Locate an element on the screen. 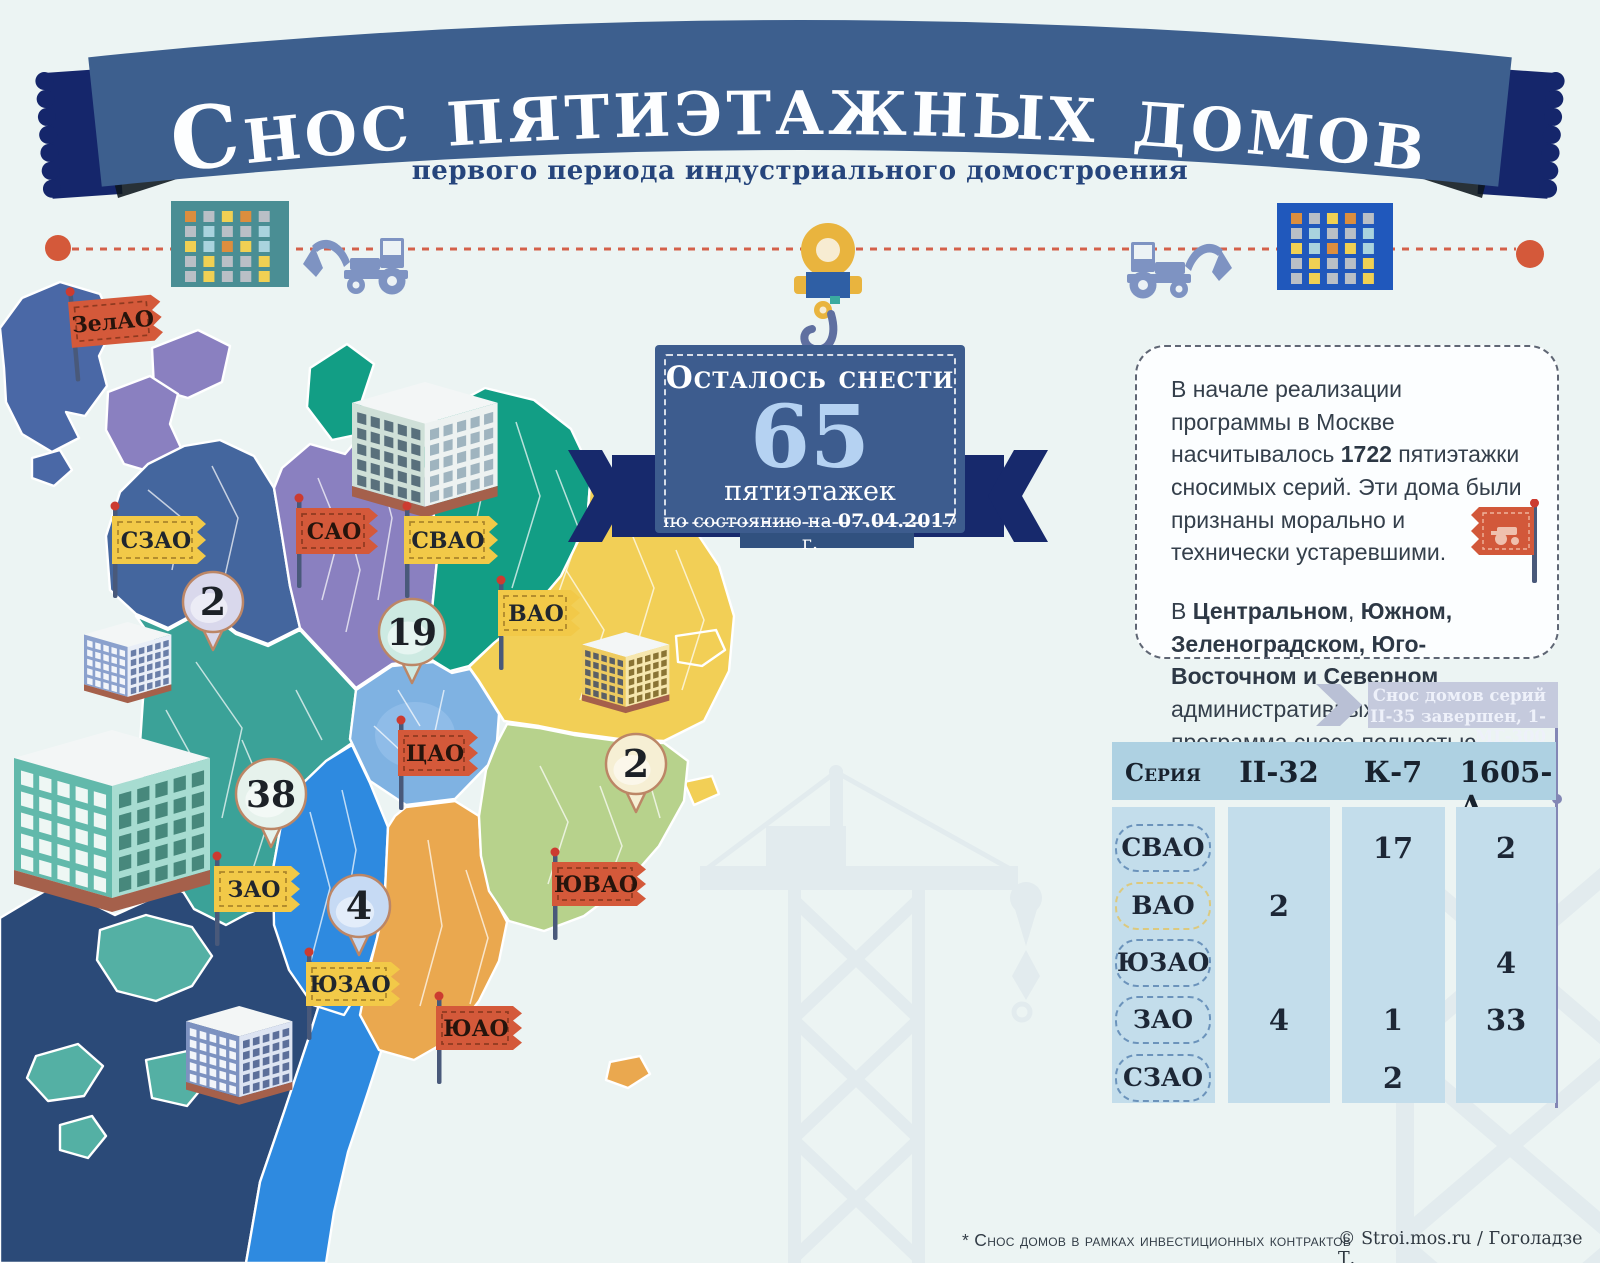  map-flag-СЗАО: СЗАО is located at coordinates (158, 549).